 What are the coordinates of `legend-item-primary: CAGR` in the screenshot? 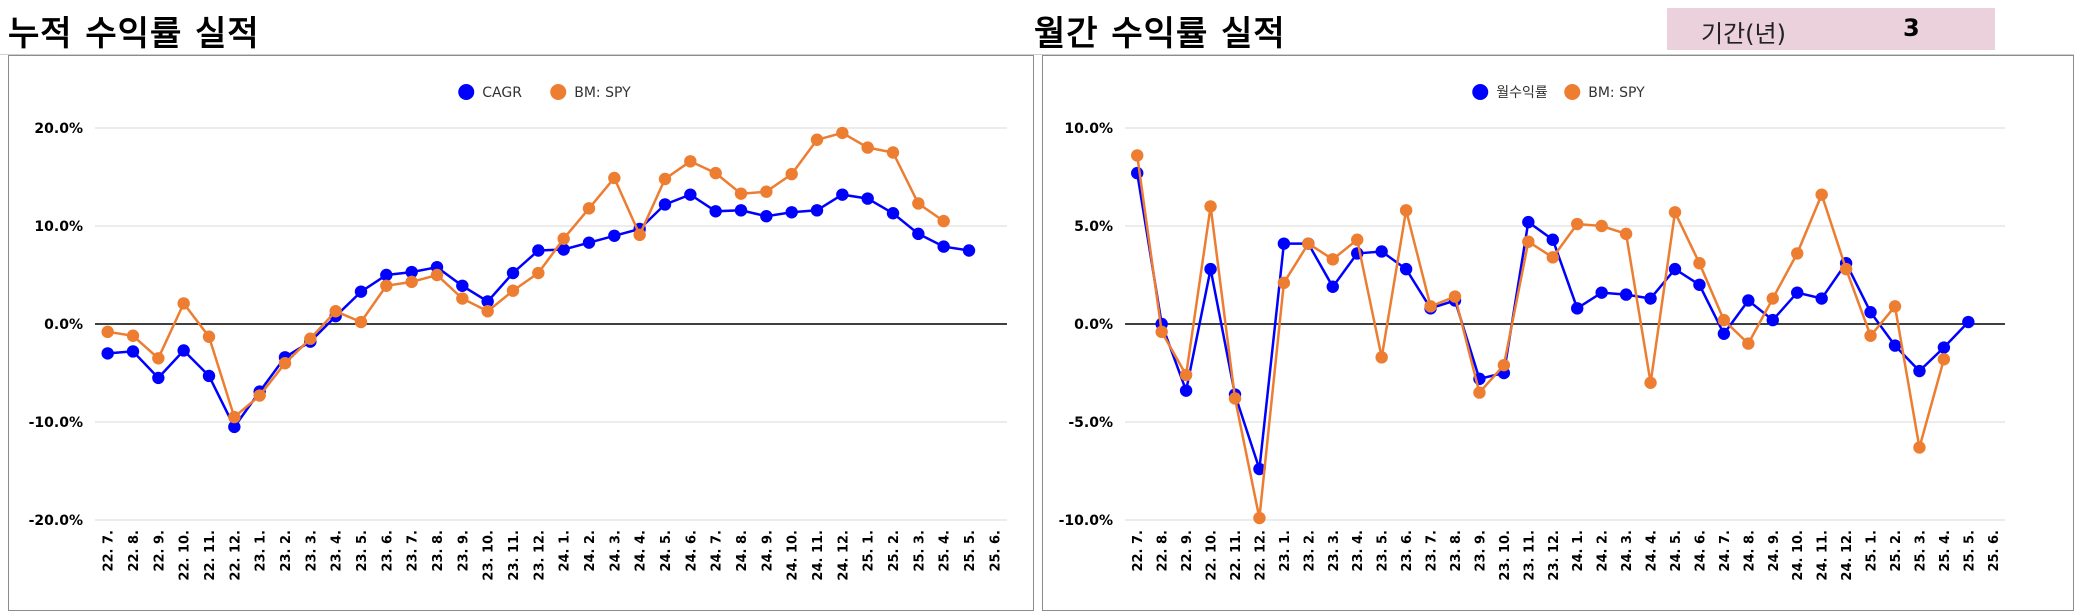 It's located at (490, 92).